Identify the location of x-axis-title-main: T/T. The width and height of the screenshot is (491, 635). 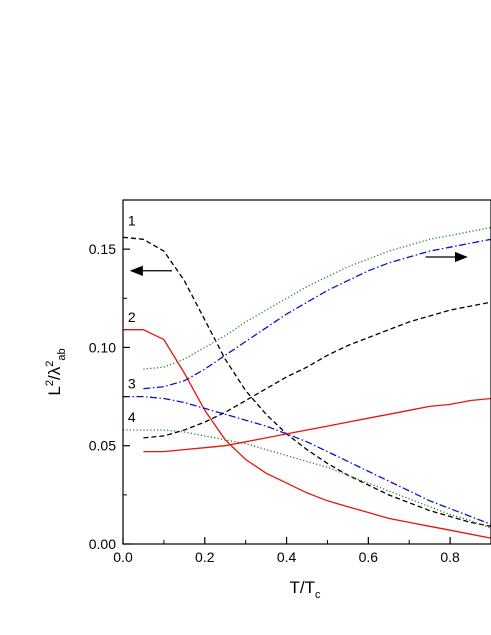
(303, 587).